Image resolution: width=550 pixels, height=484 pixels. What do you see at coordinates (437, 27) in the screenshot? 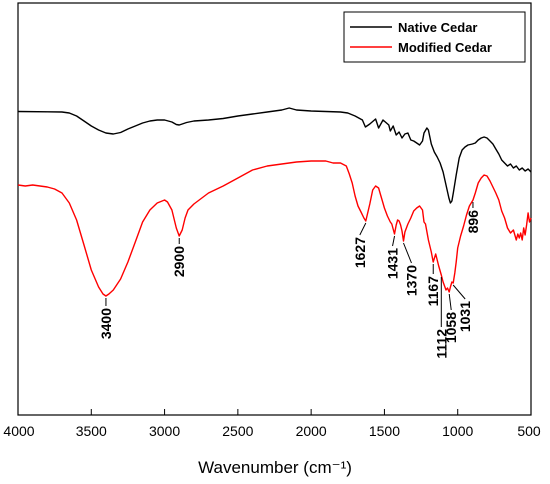
I see `legend-label-native-cedar: Native Cedar` at bounding box center [437, 27].